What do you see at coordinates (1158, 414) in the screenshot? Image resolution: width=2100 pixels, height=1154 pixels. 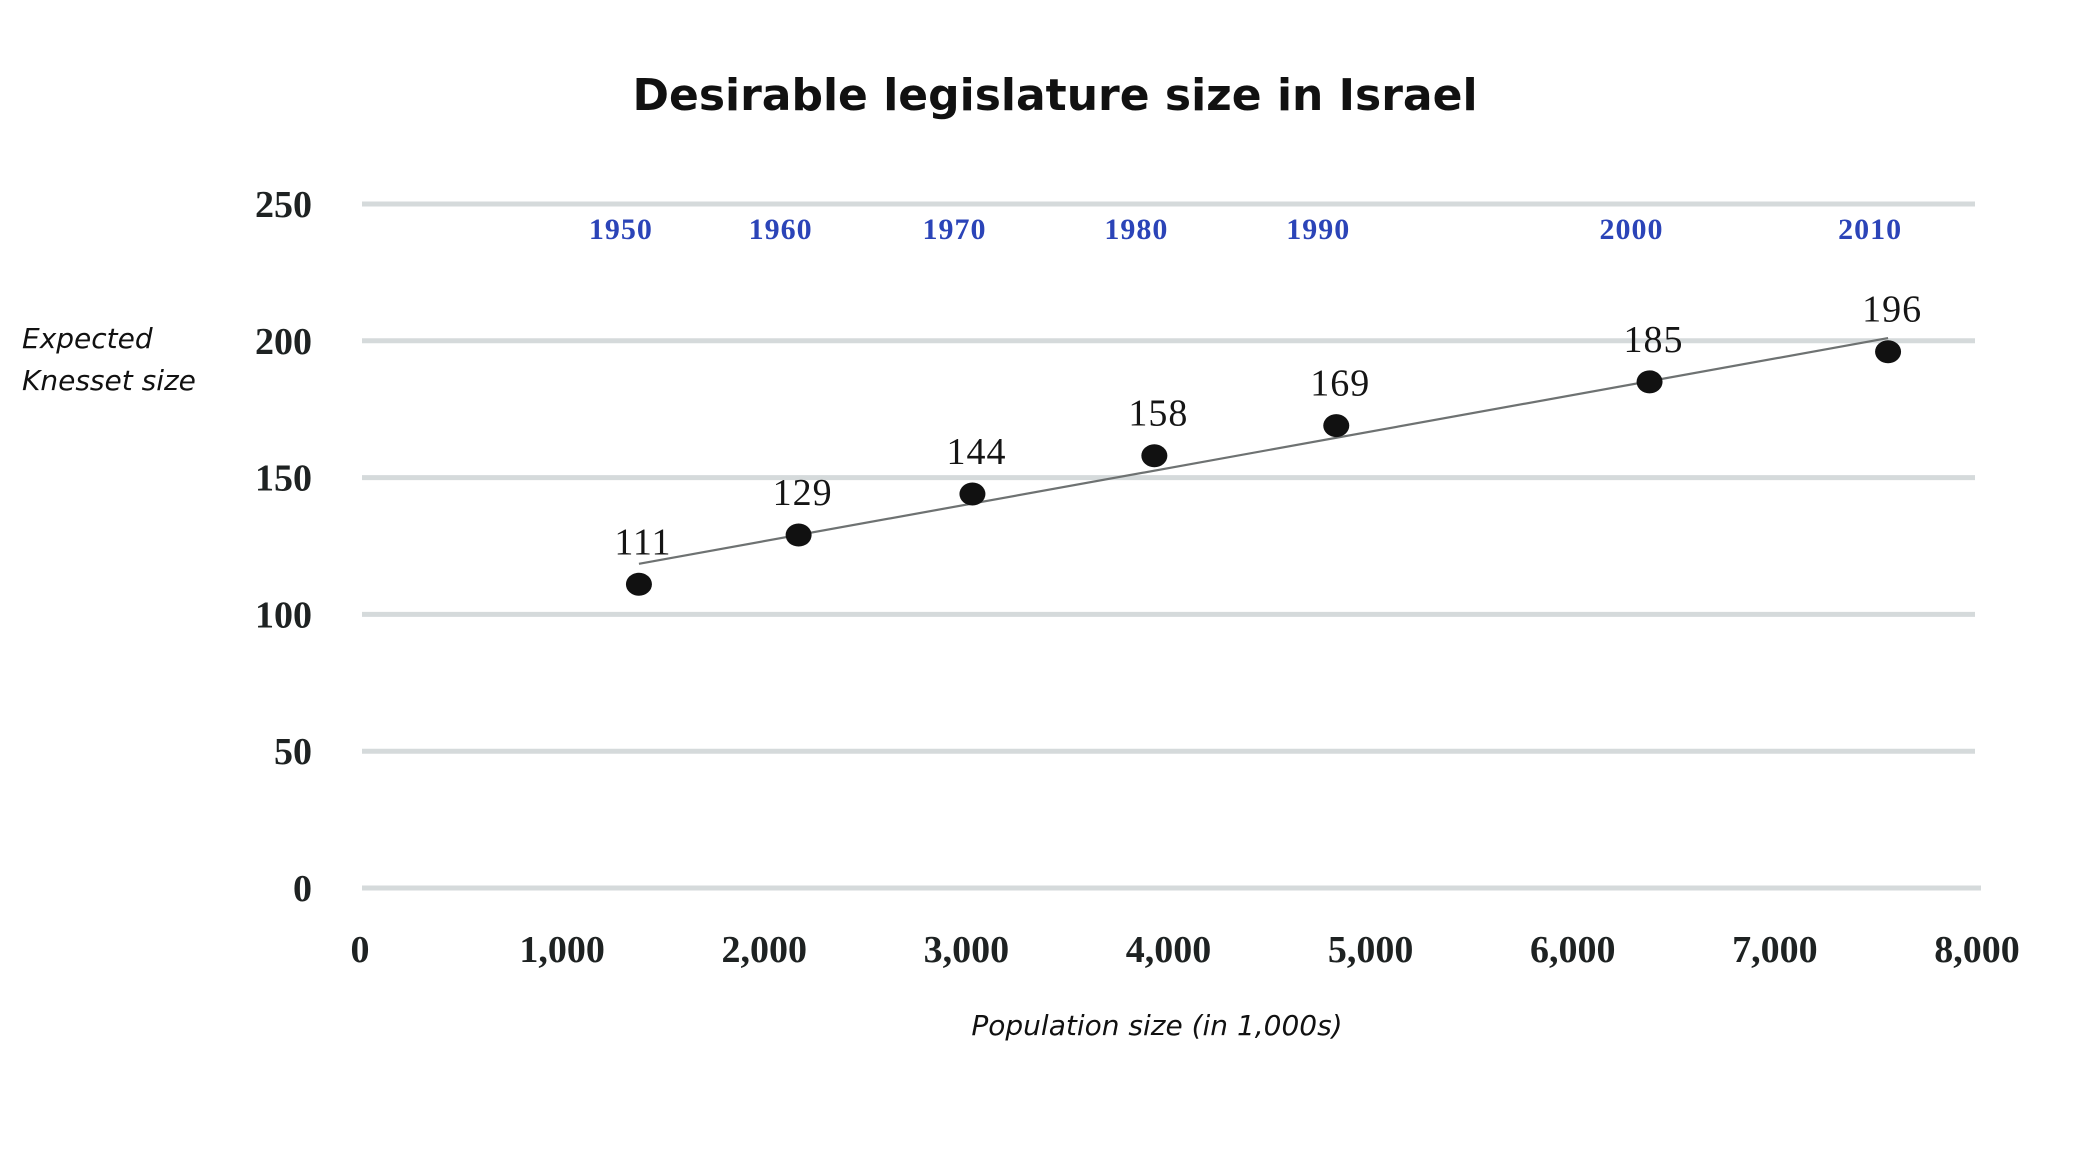 I see `data-label: 158` at bounding box center [1158, 414].